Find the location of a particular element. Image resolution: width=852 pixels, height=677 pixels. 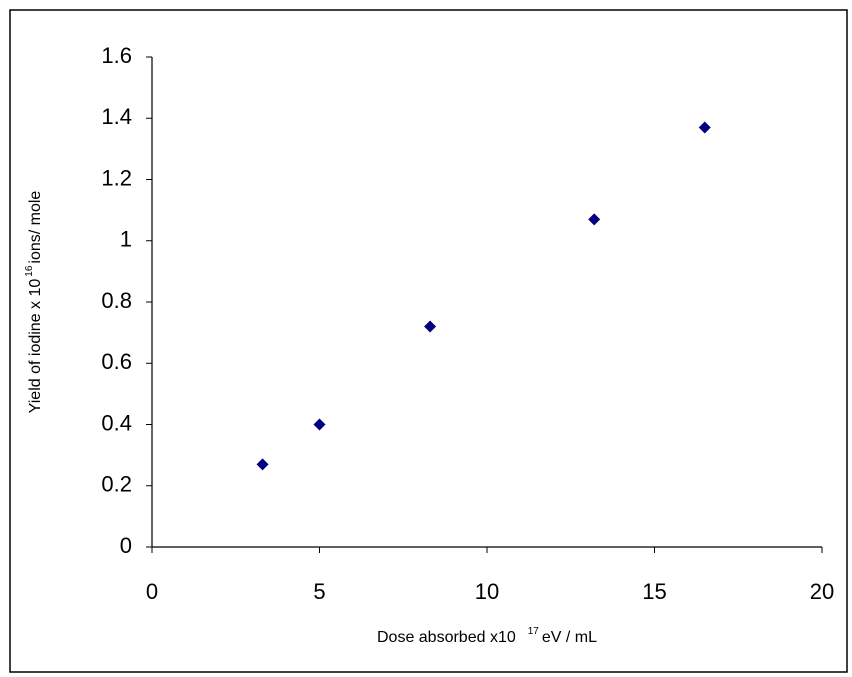

y-axis-label: Yield of iodine x 10 16ions/ mole is located at coordinates (34, 302).